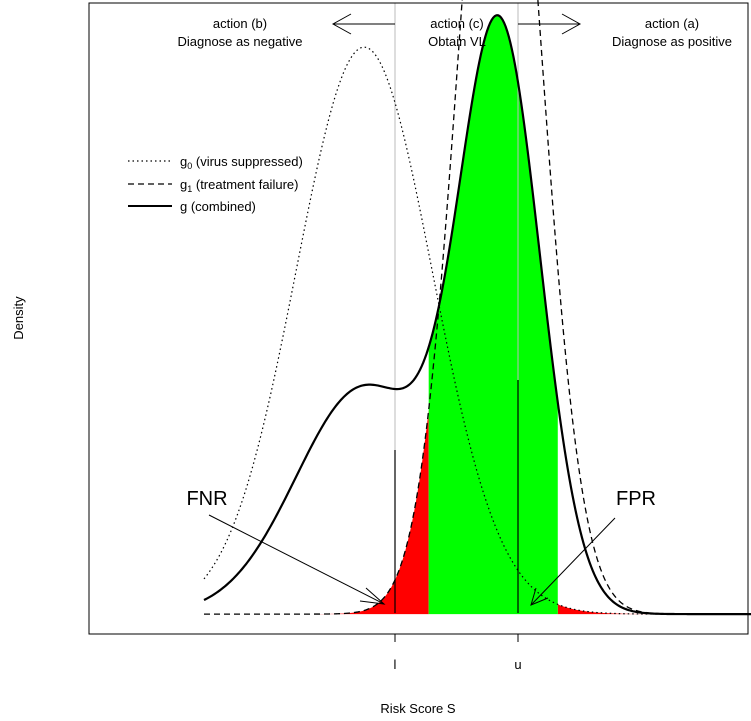 This screenshot has width=751, height=721. I want to click on right-arrow-head, so click(571, 24).